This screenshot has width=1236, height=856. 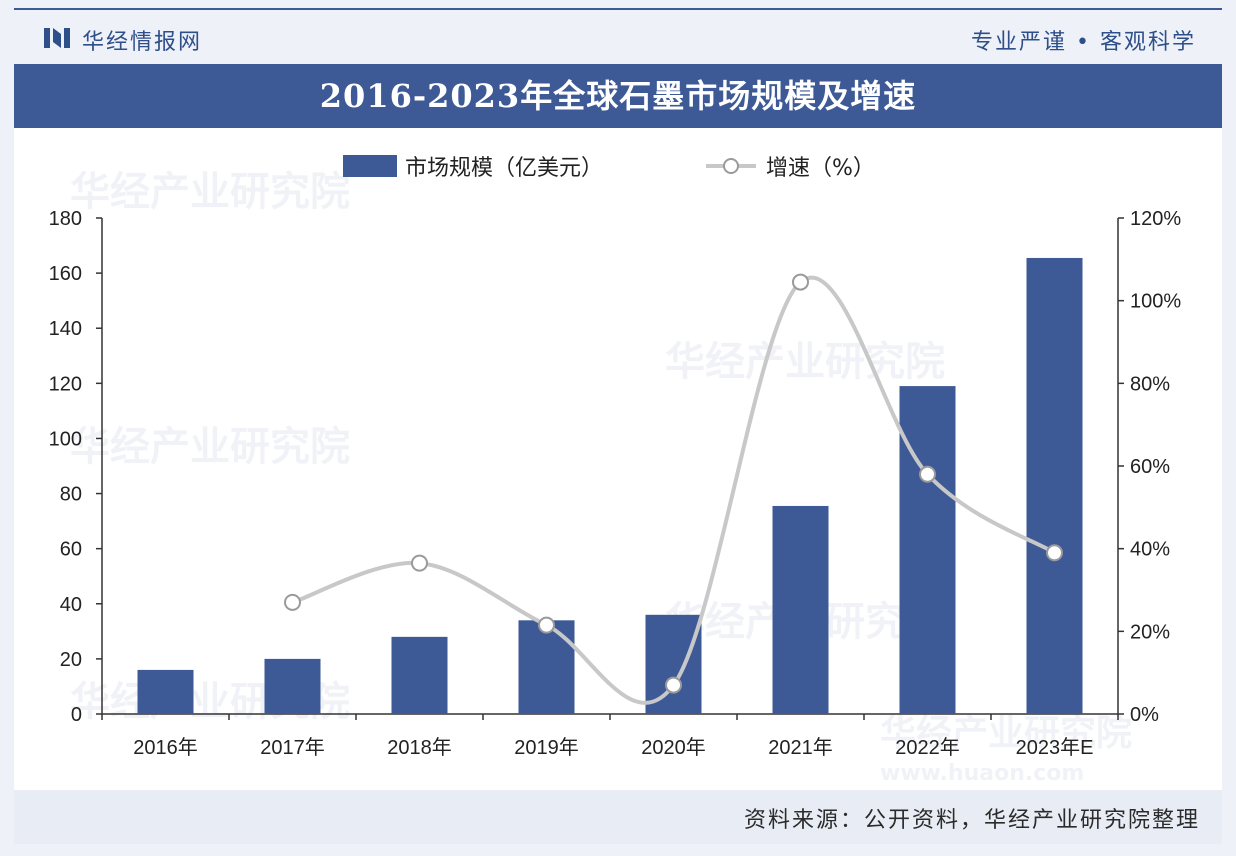 I want to click on source-note: 资料来源：公开资料，华经产业研究院整理, so click(x=971, y=820).